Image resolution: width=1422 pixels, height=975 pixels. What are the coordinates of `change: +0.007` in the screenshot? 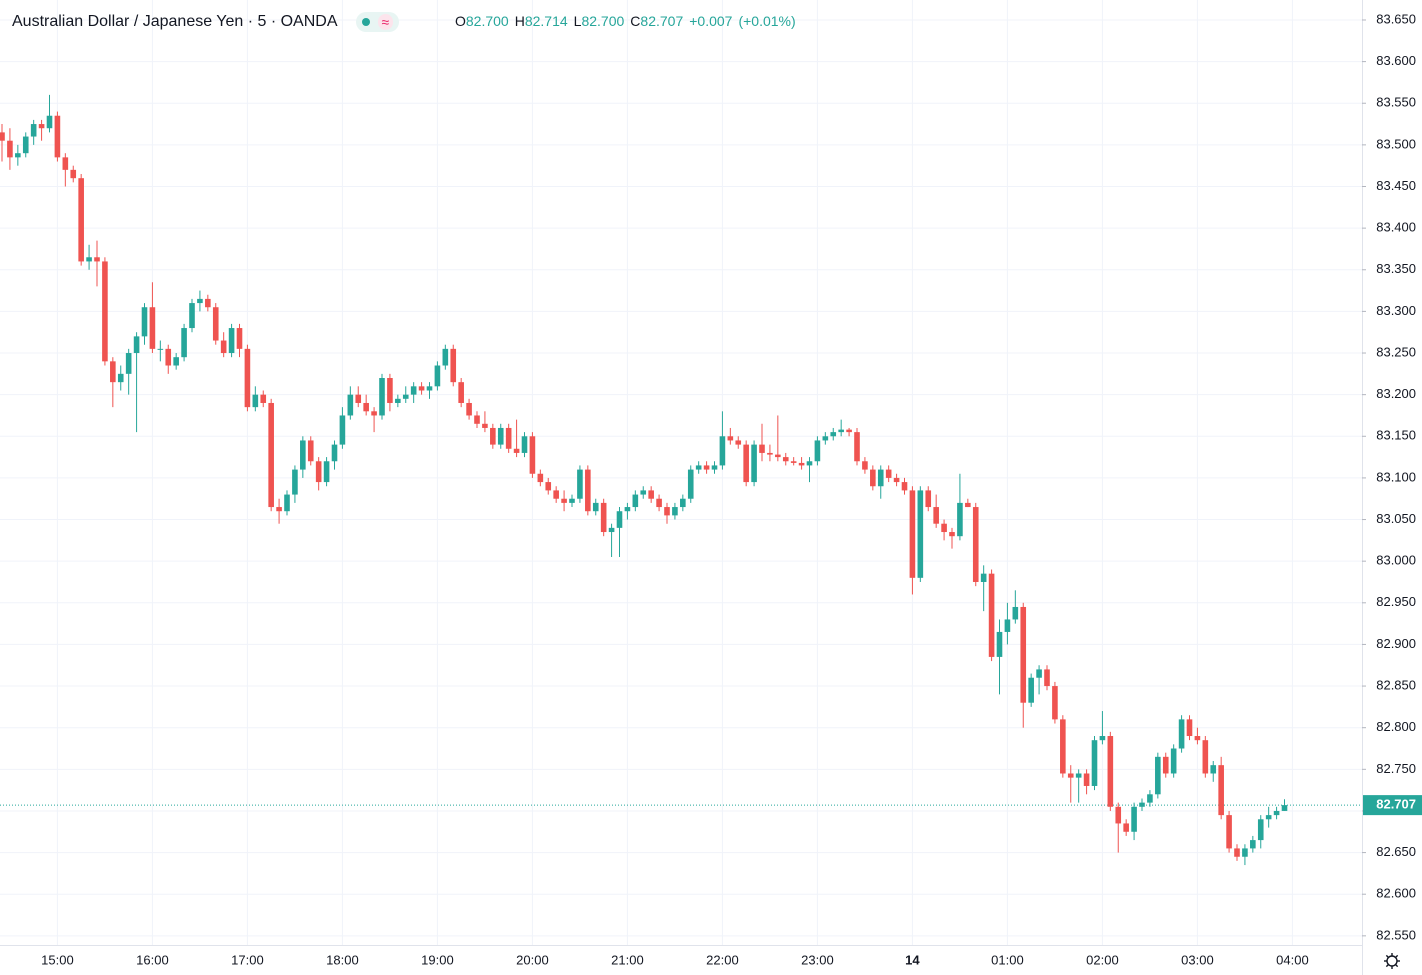 It's located at (711, 21).